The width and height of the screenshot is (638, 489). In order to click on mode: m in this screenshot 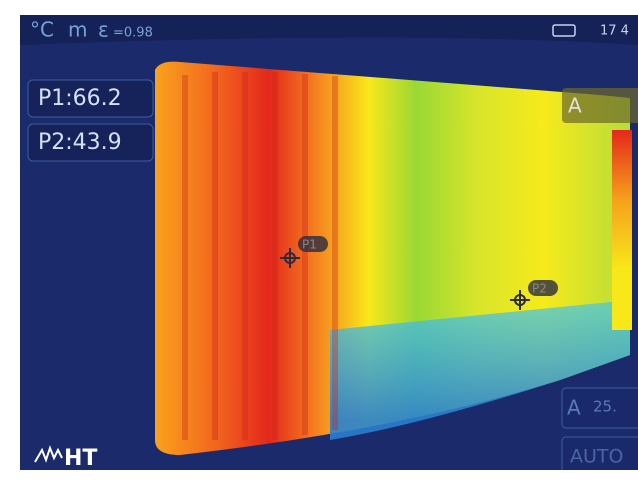, I will do `click(77, 30)`.